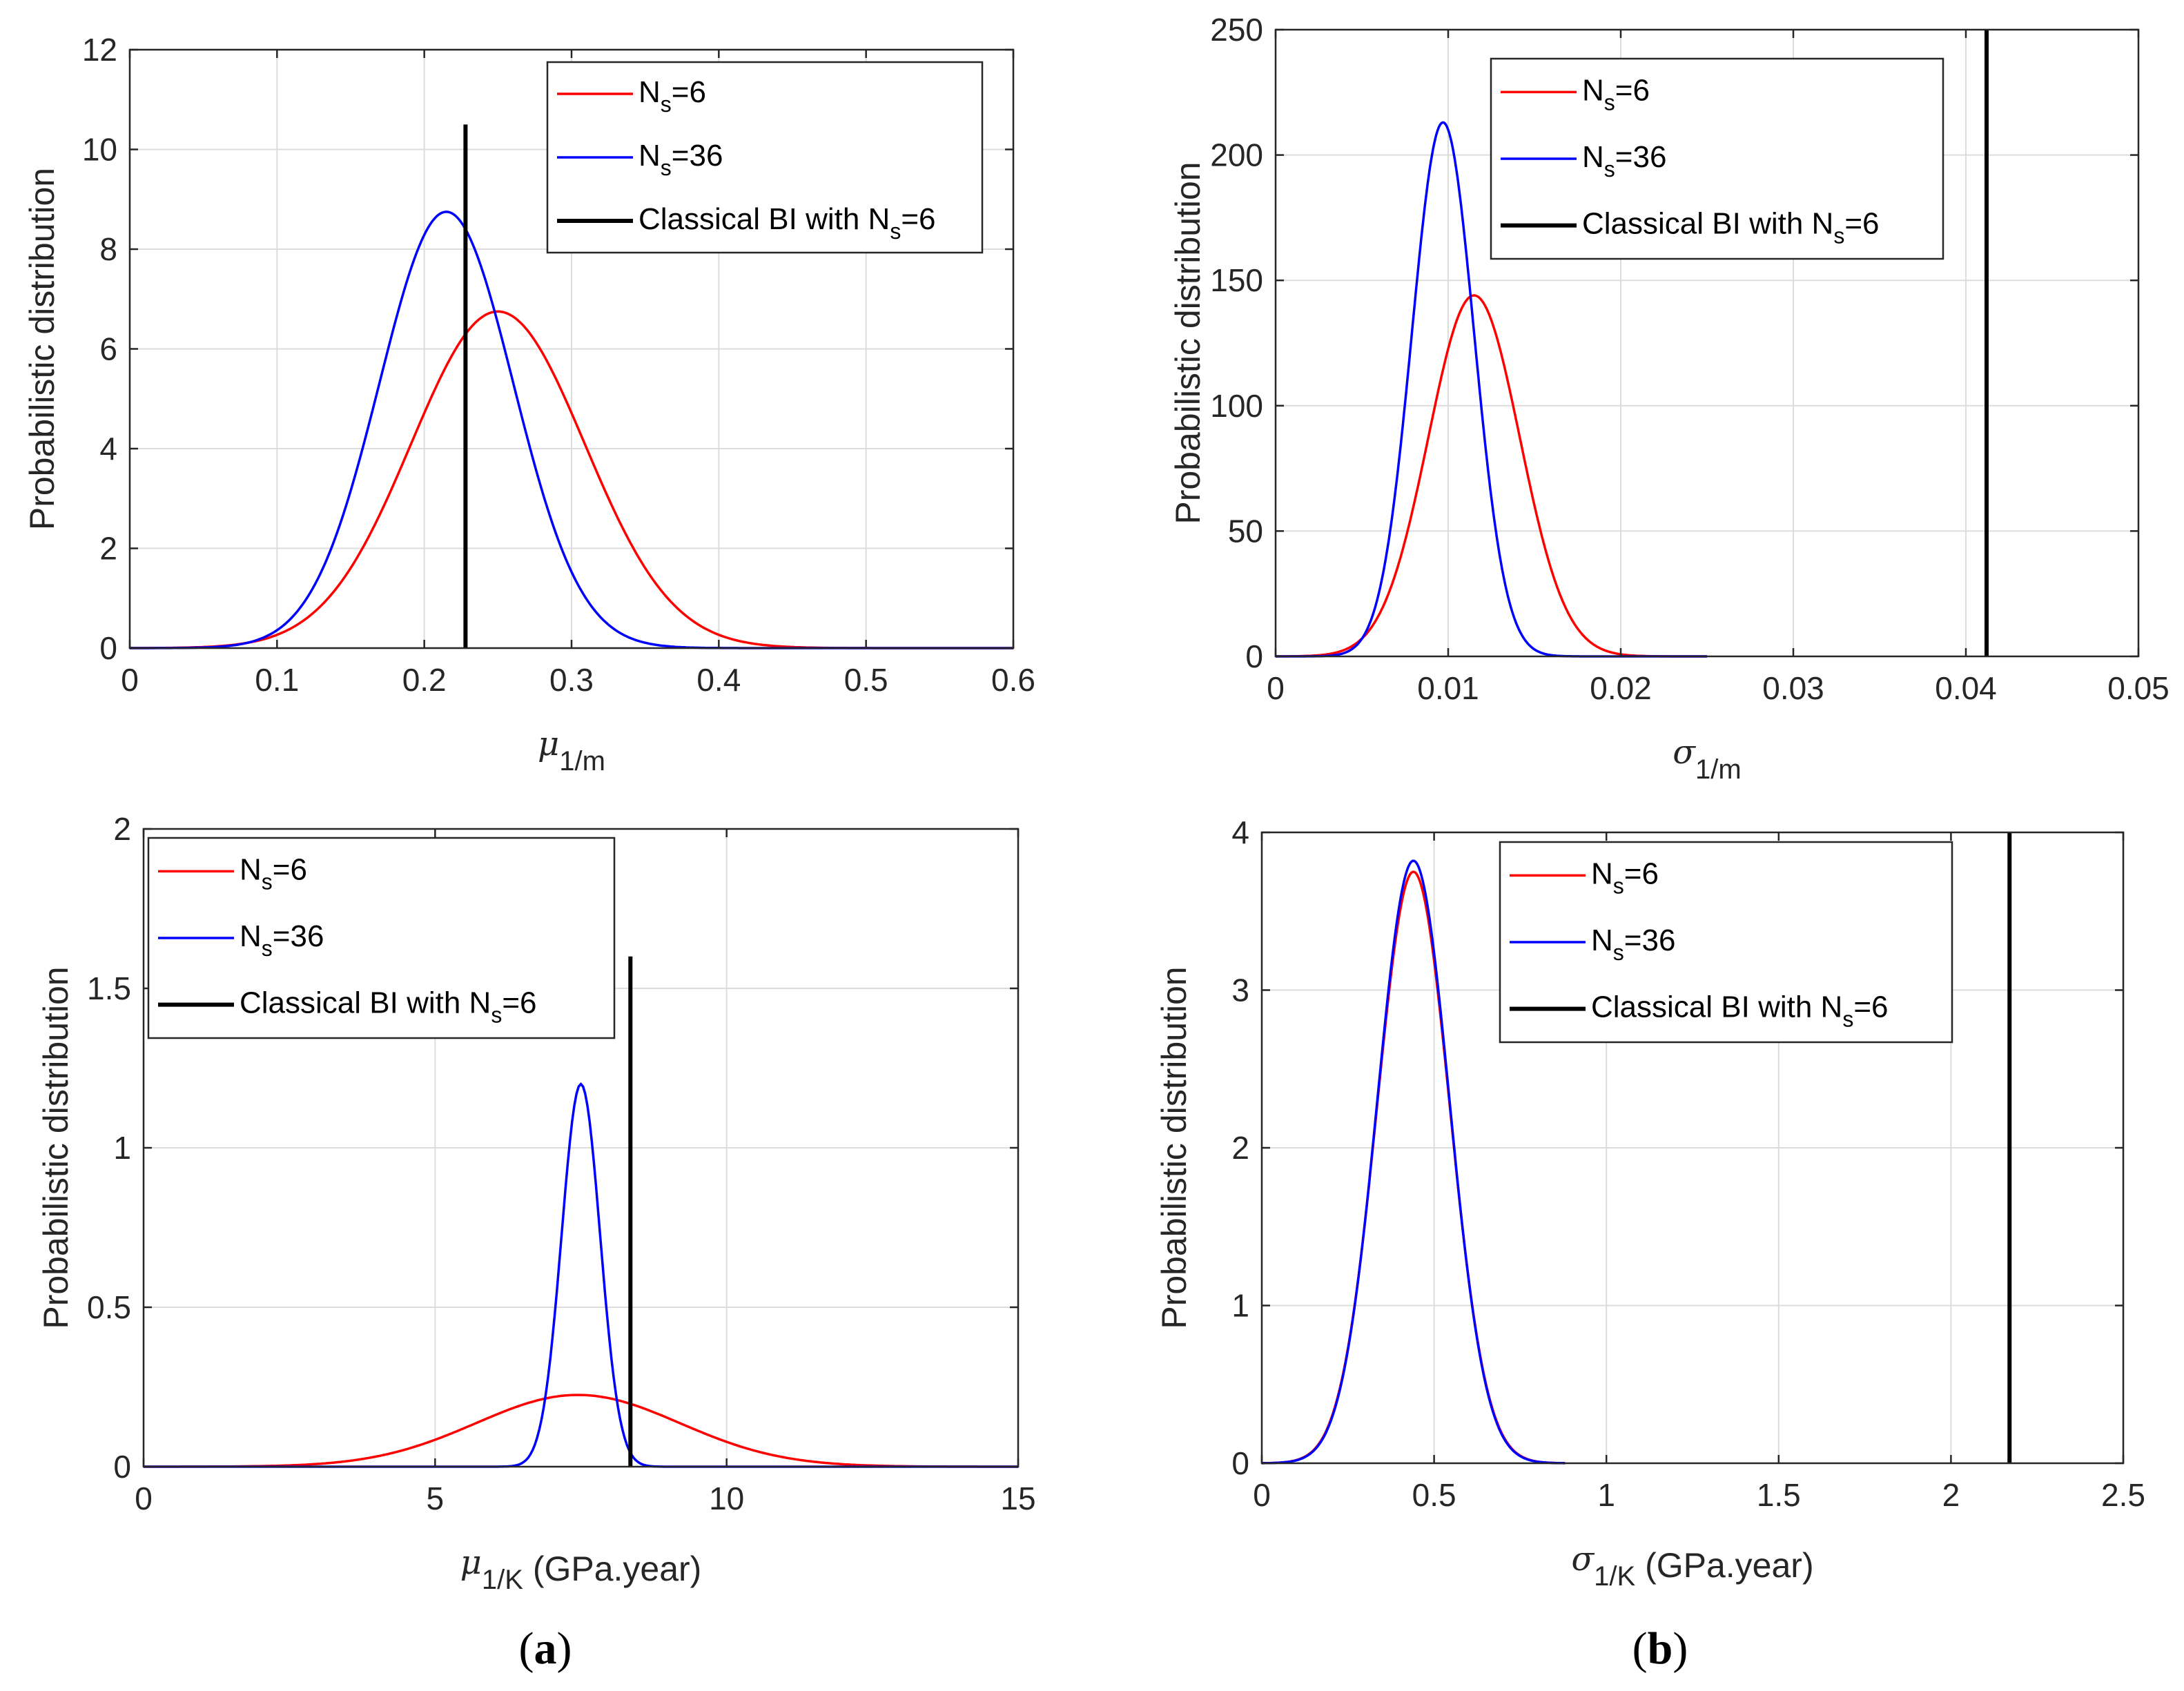 The width and height of the screenshot is (2184, 1691). I want to click on y-tick-label: 50, so click(1245, 531).